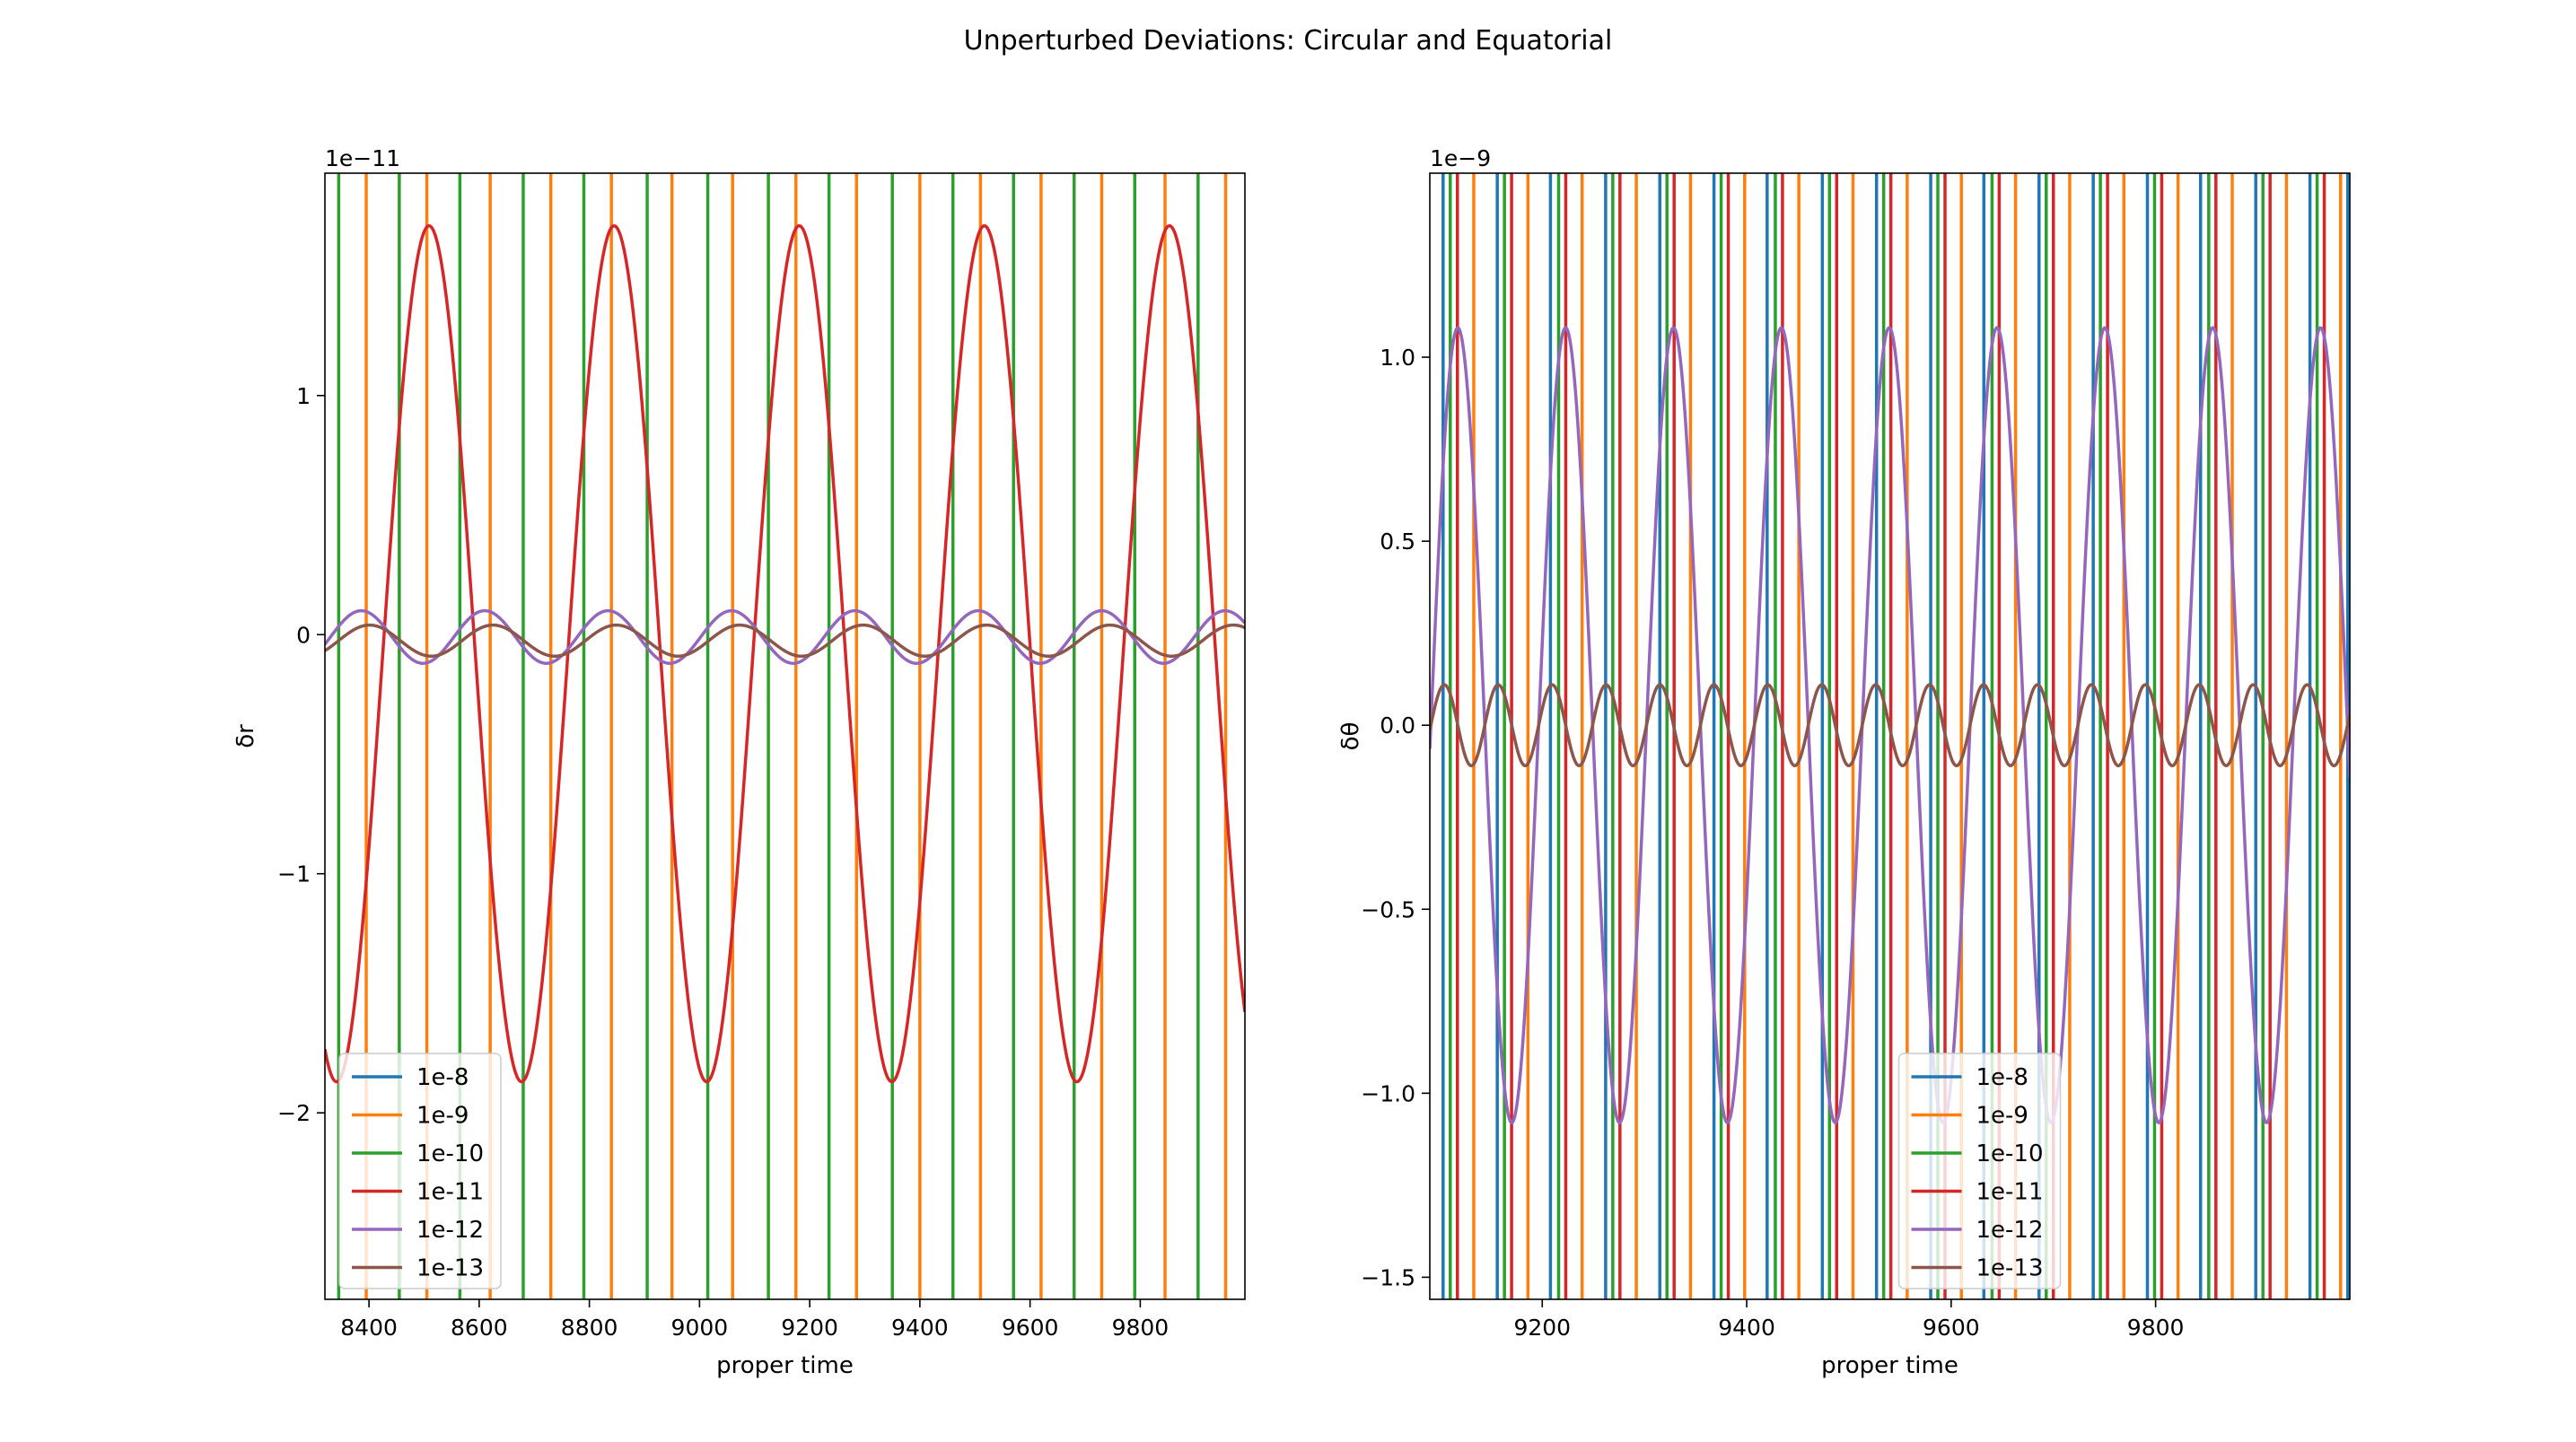 The width and height of the screenshot is (2576, 1442). Describe the element at coordinates (1460, 158) in the screenshot. I see `offset-text: 1e−9` at that location.